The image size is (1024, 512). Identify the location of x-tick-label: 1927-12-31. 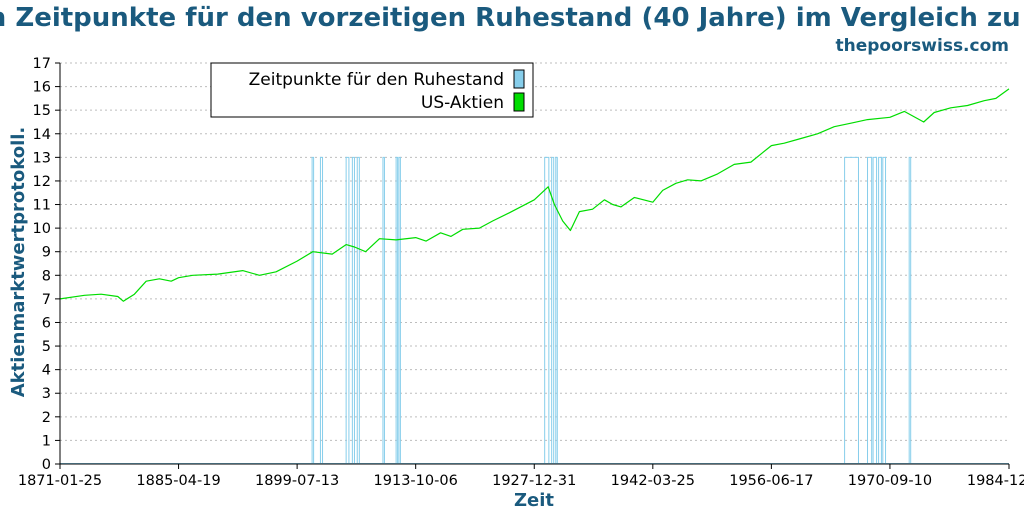
(534, 481).